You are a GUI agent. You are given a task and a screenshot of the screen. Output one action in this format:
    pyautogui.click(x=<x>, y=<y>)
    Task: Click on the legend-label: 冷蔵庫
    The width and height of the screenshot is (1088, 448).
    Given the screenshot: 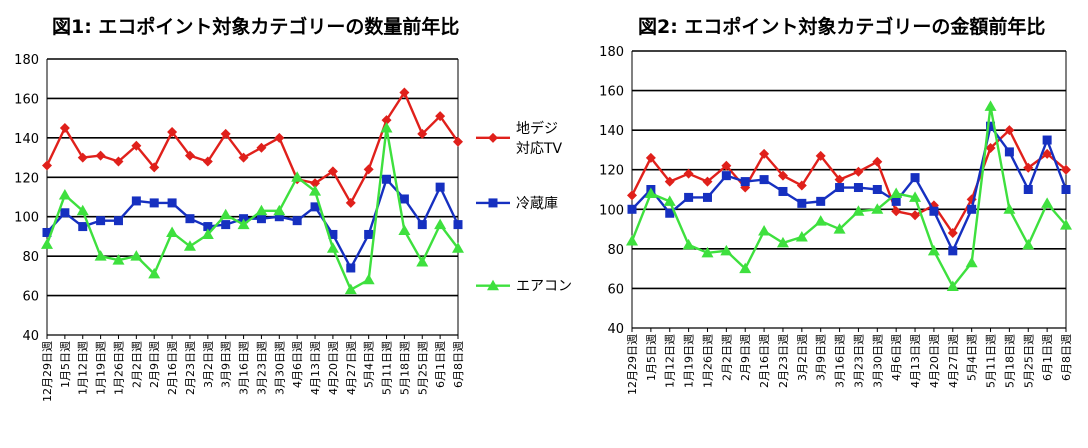 What is the action you would take?
    pyautogui.click(x=537, y=203)
    